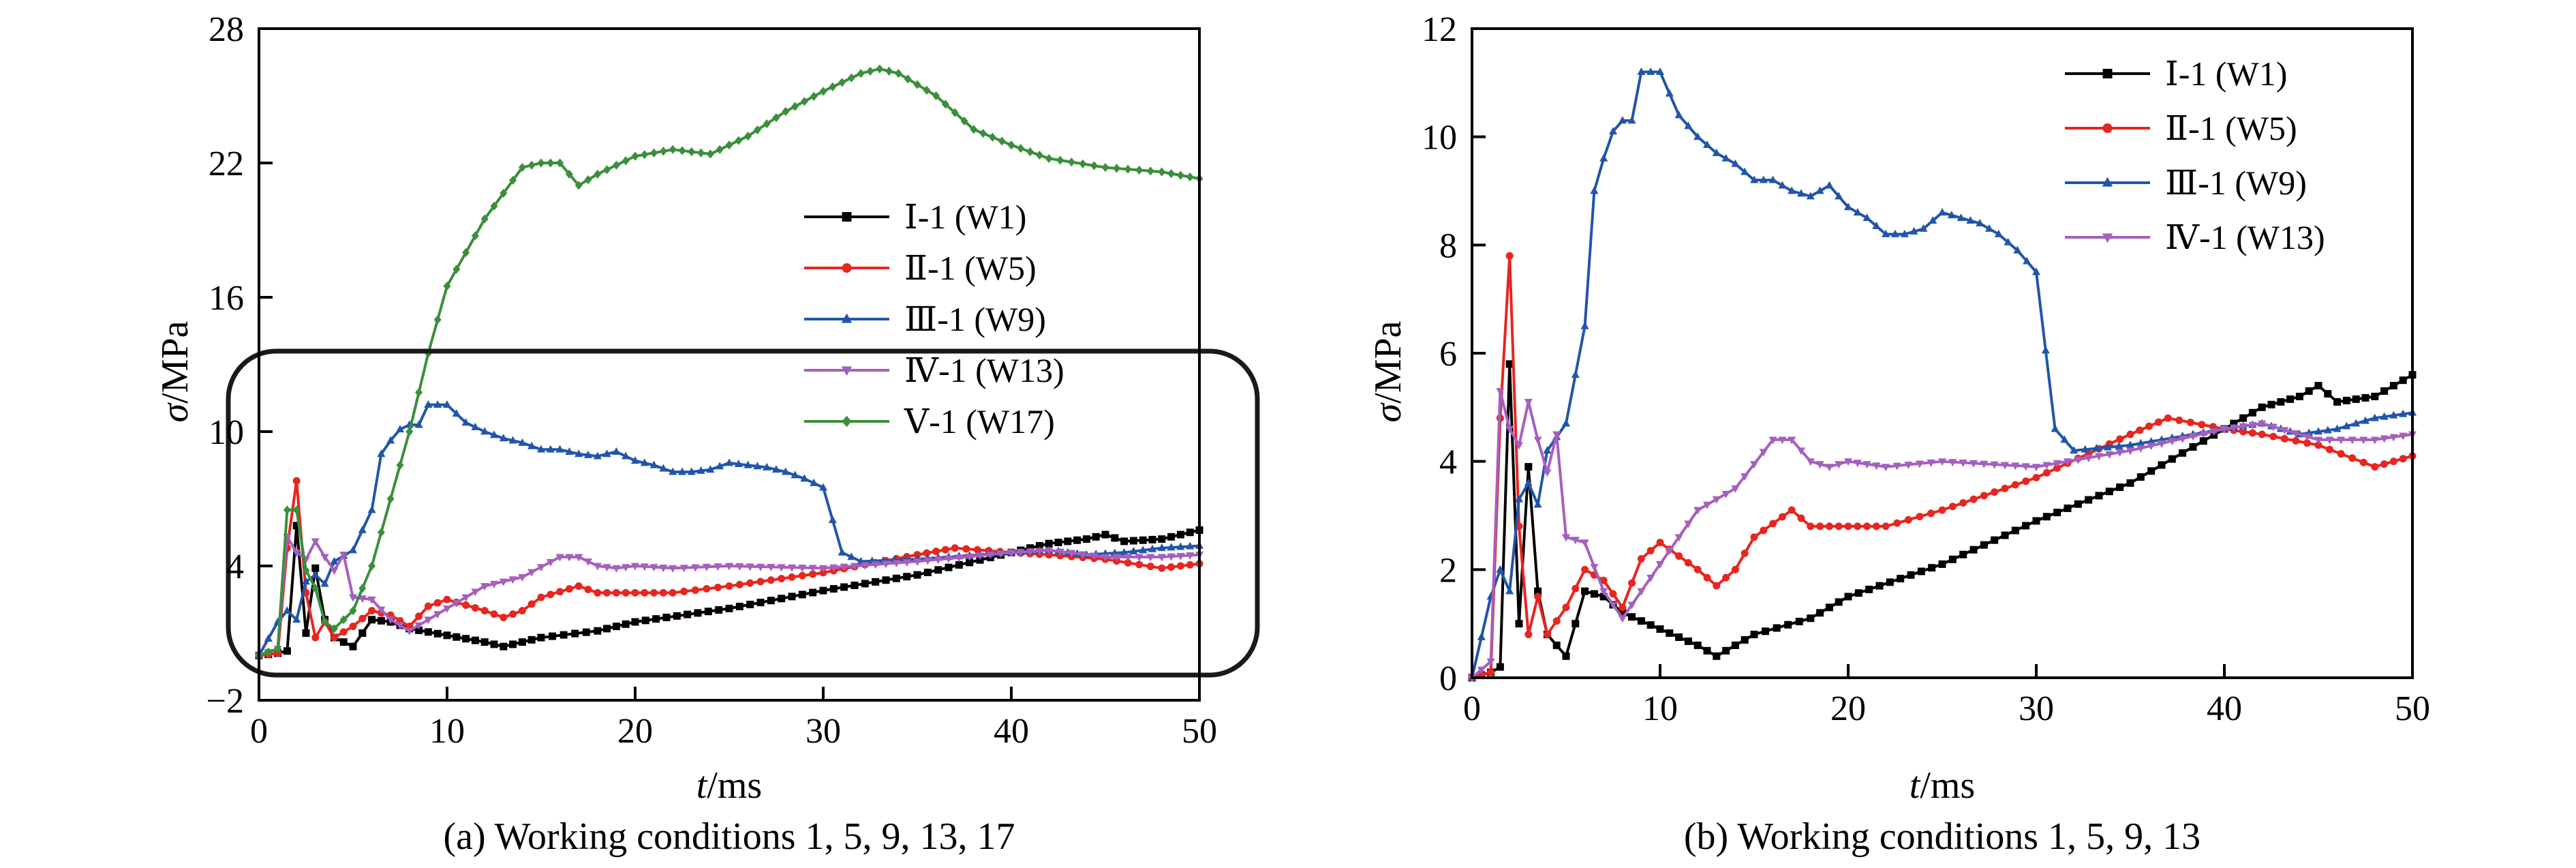  What do you see at coordinates (1448, 463) in the screenshot?
I see `y-tick-label: 4` at bounding box center [1448, 463].